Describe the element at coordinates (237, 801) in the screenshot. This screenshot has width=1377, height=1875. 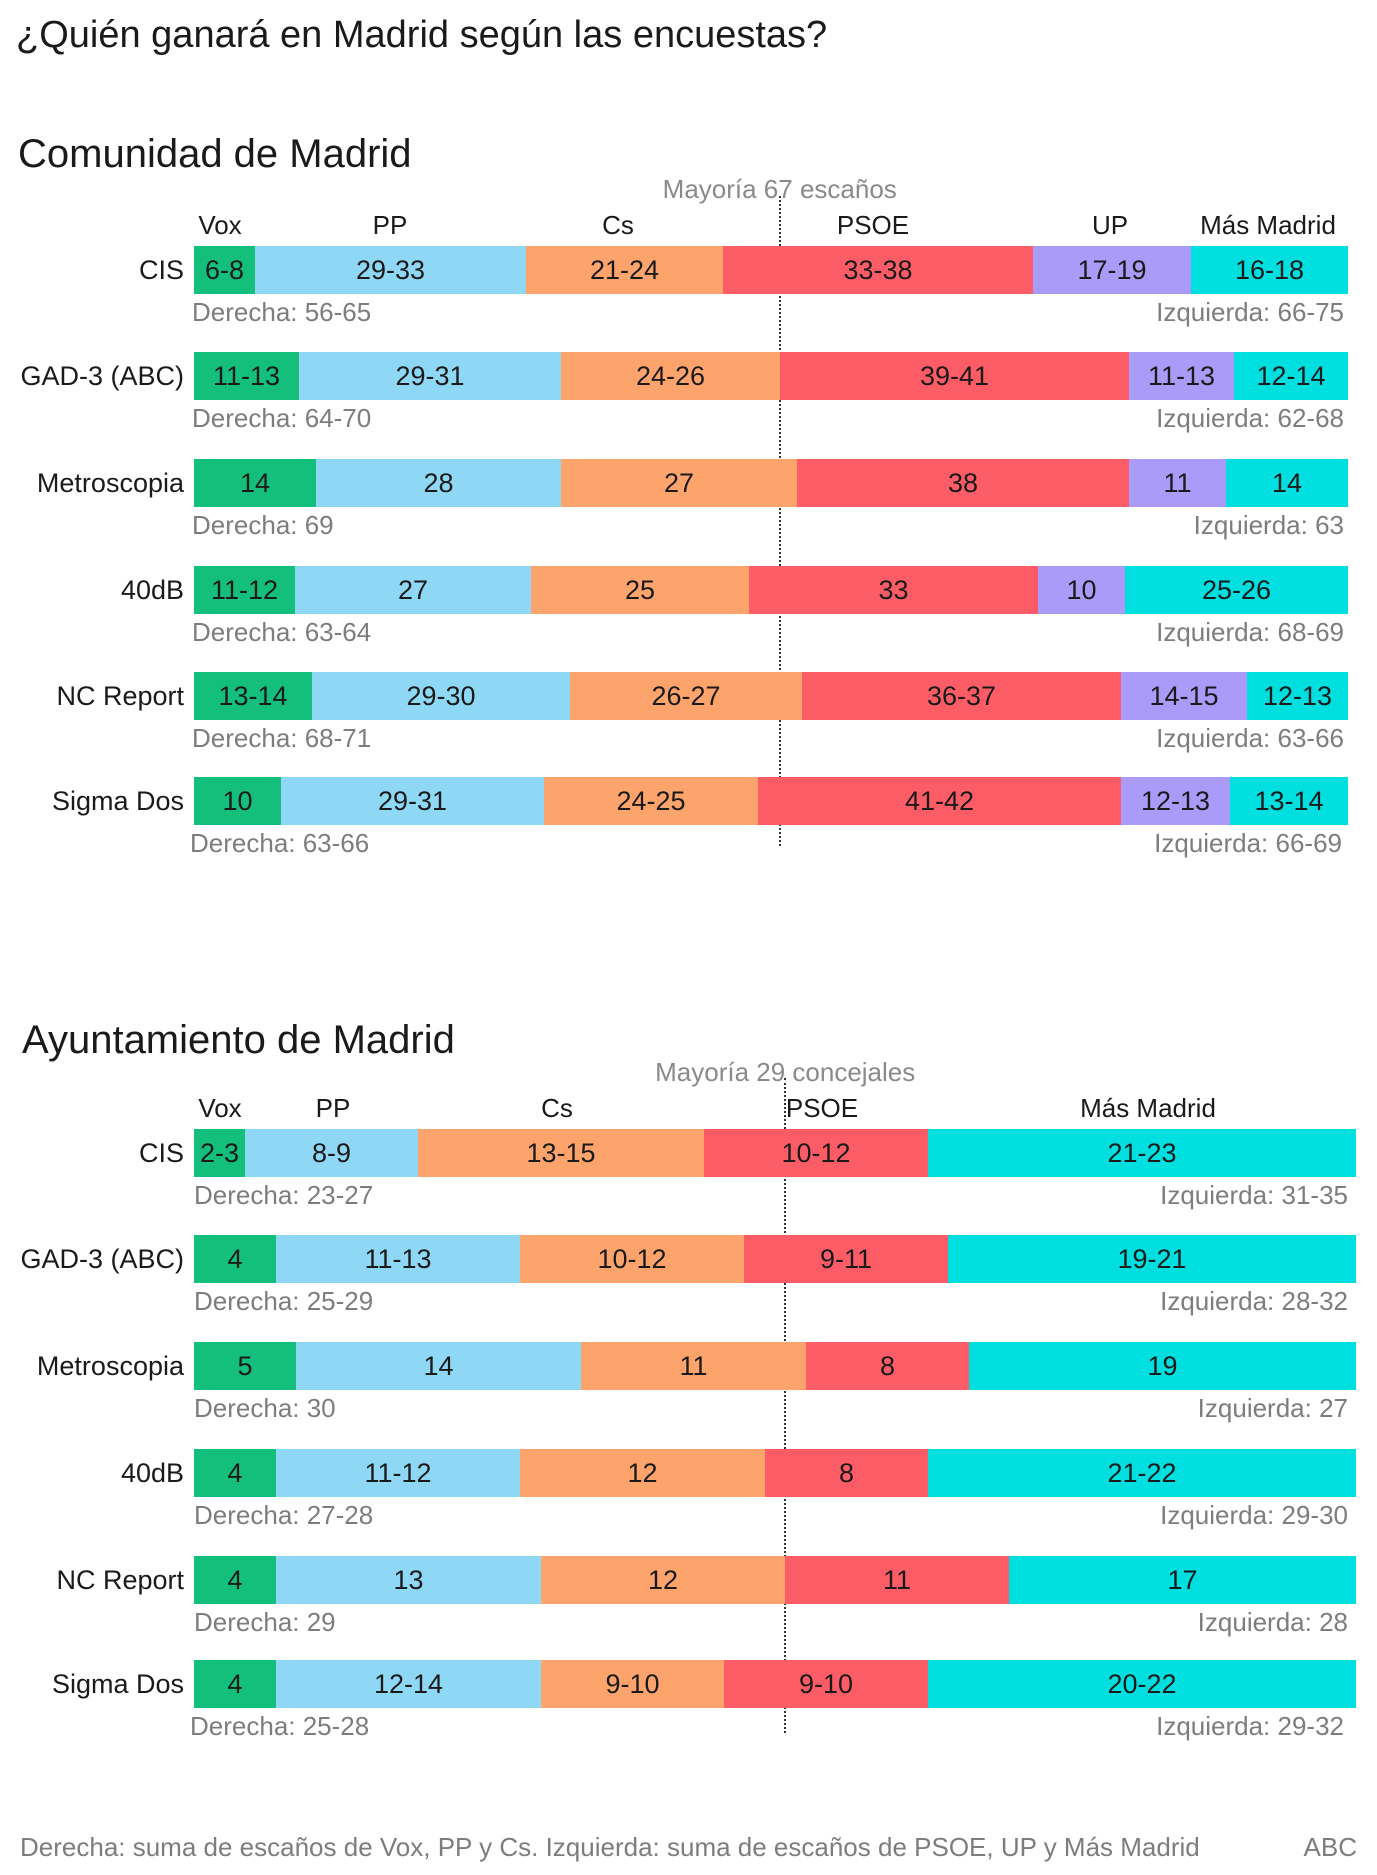
I see `bar-segment-vox: 10` at that location.